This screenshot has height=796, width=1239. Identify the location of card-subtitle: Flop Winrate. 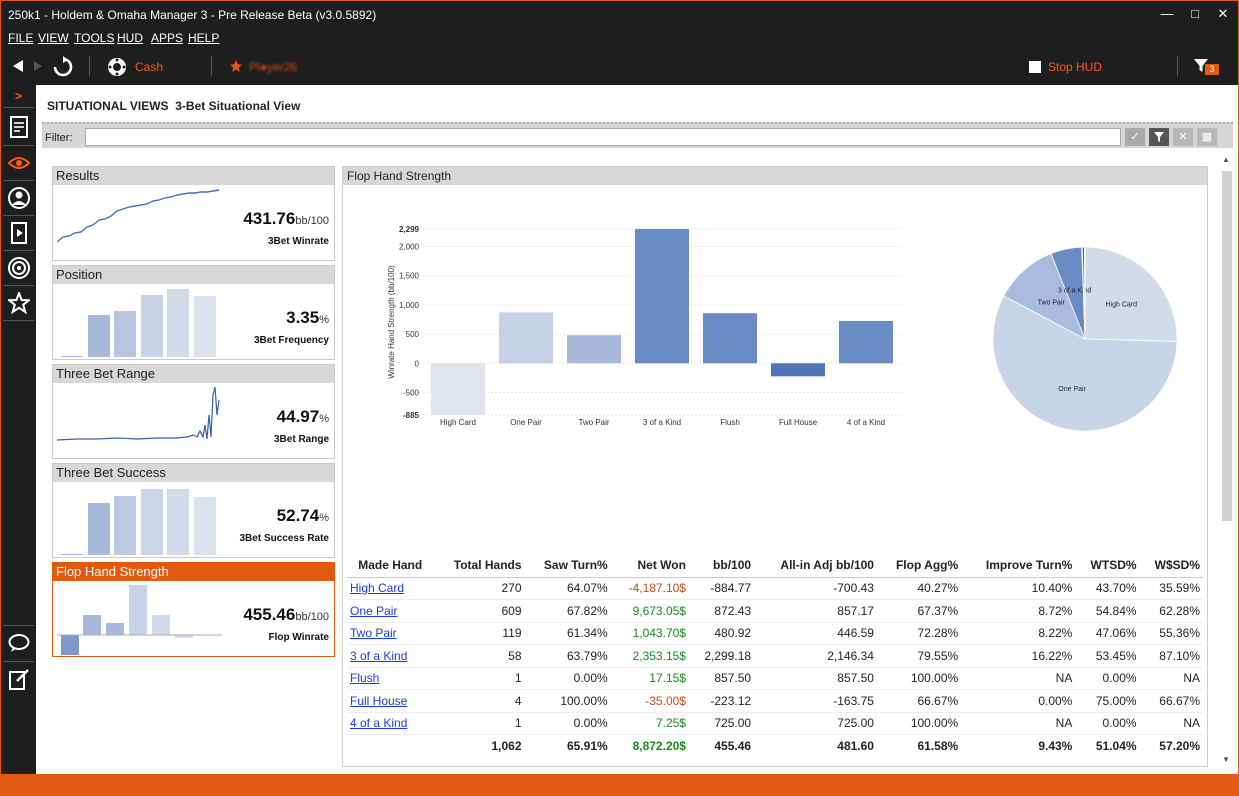
(298, 637).